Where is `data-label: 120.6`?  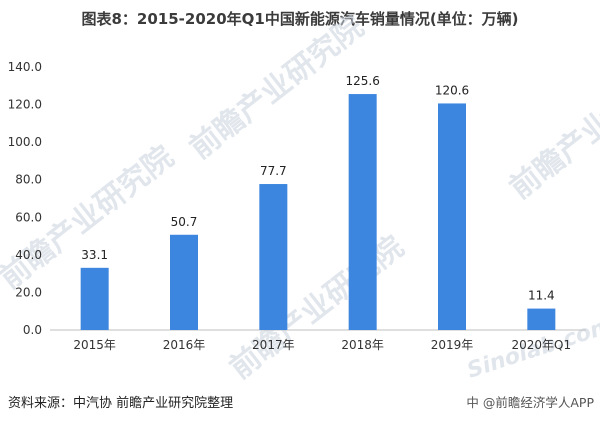 data-label: 120.6 is located at coordinates (452, 90).